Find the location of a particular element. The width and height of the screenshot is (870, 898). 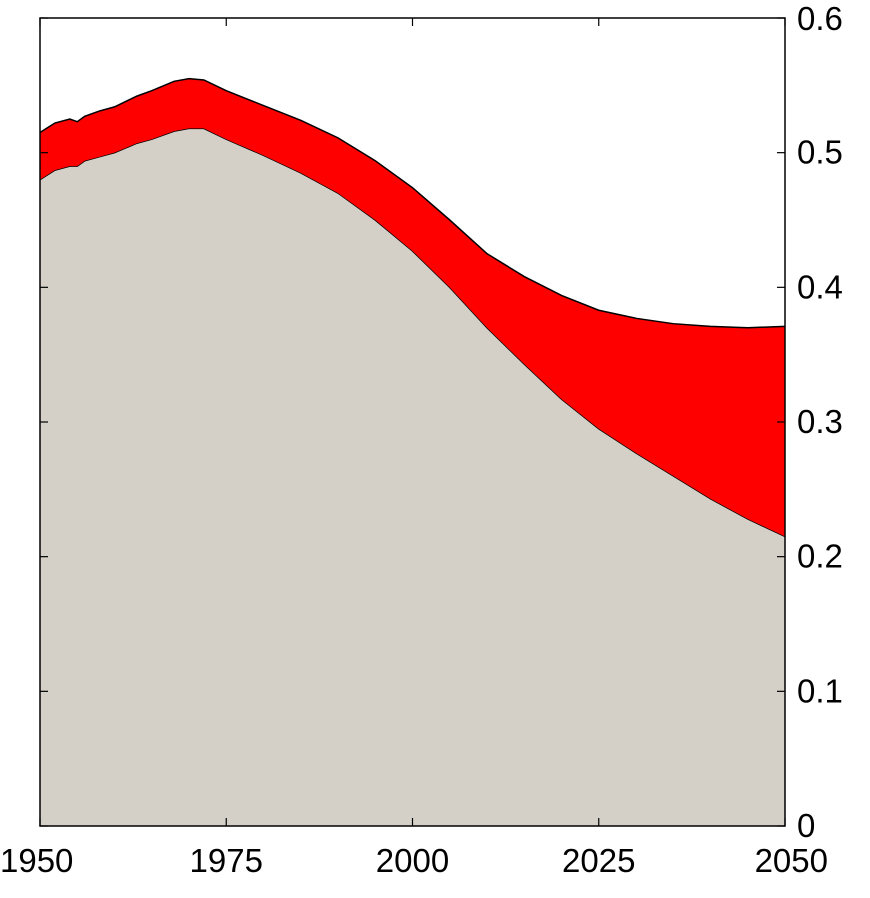

y-tick-label: 0.4 is located at coordinates (820, 286).